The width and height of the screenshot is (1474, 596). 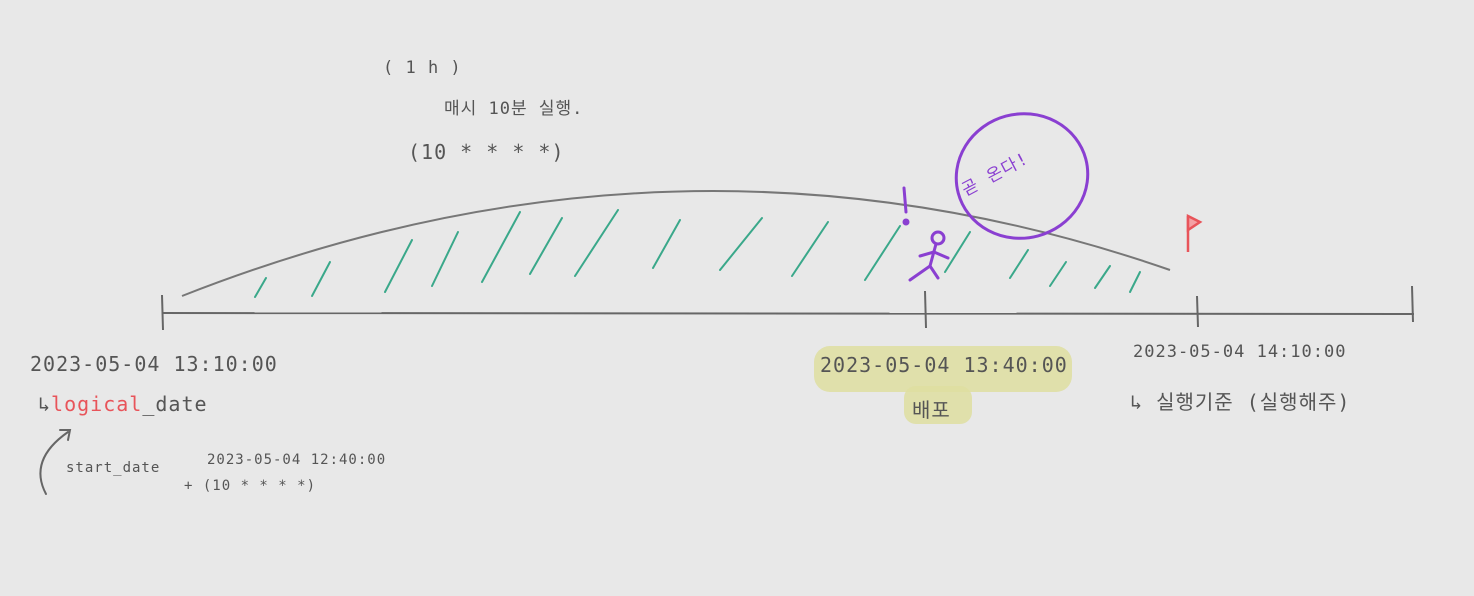 What do you see at coordinates (697, 253) in the screenshot?
I see `hatch-marks` at bounding box center [697, 253].